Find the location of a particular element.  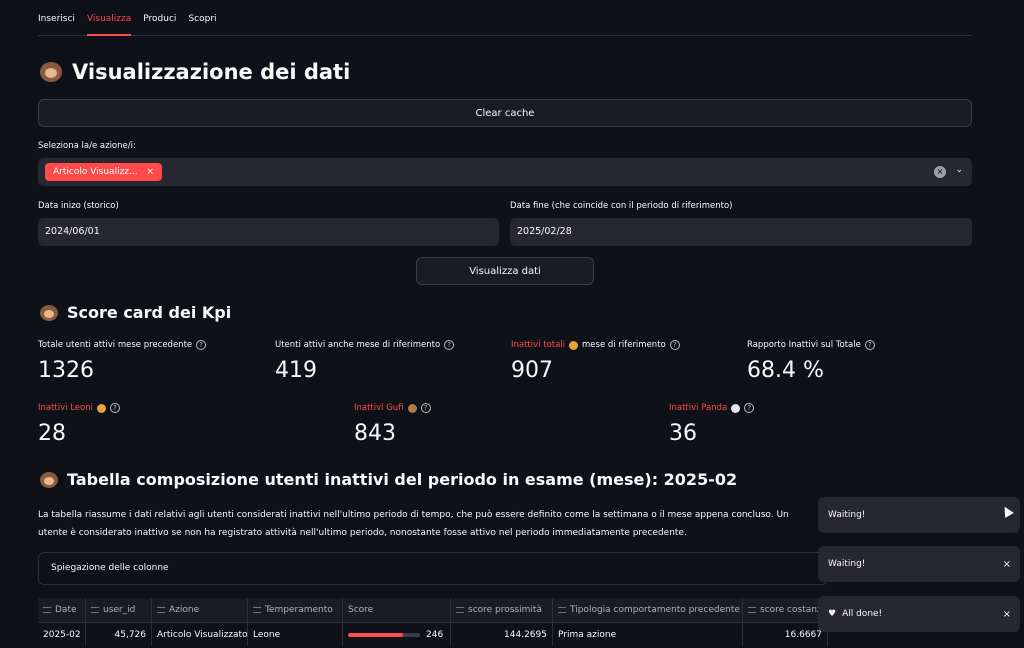

column-header-tipologia: Tipologia comportamento precedente is located at coordinates (648, 610).